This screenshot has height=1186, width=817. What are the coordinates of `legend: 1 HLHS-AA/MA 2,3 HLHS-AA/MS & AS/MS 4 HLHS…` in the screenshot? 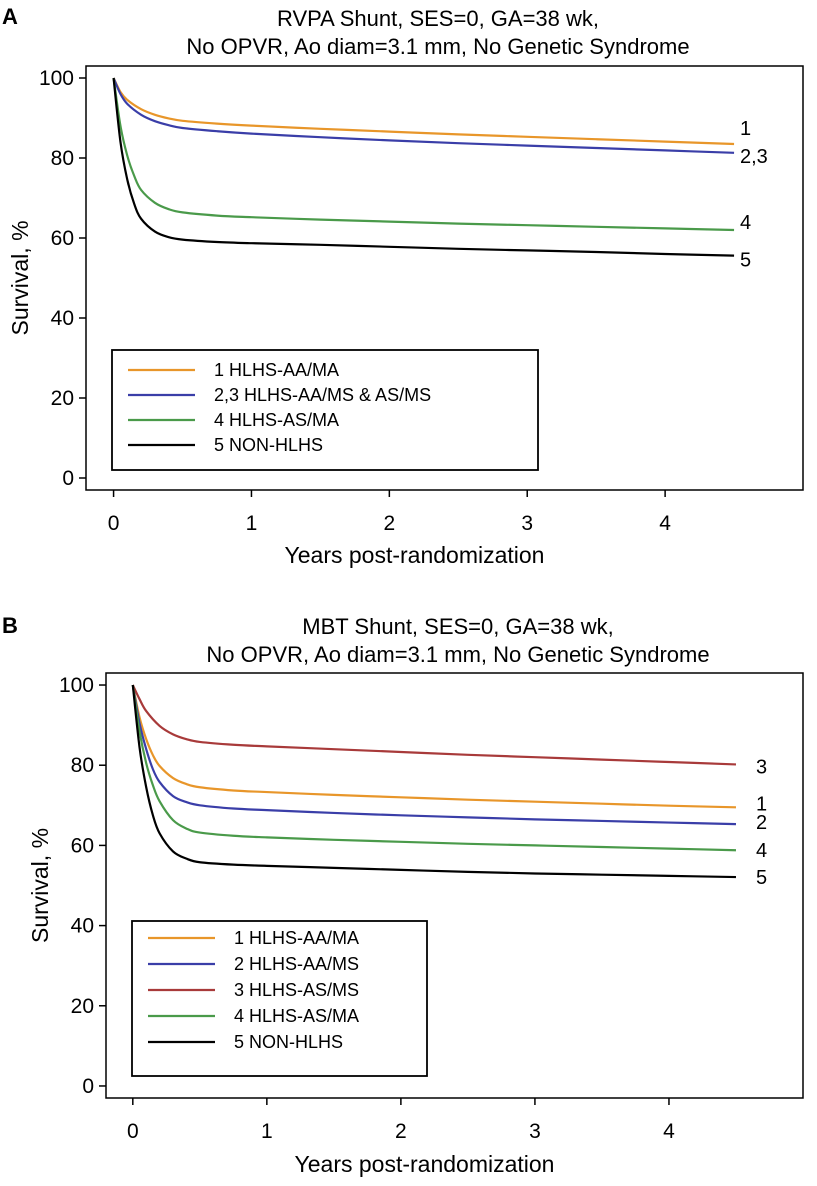 It's located at (325, 410).